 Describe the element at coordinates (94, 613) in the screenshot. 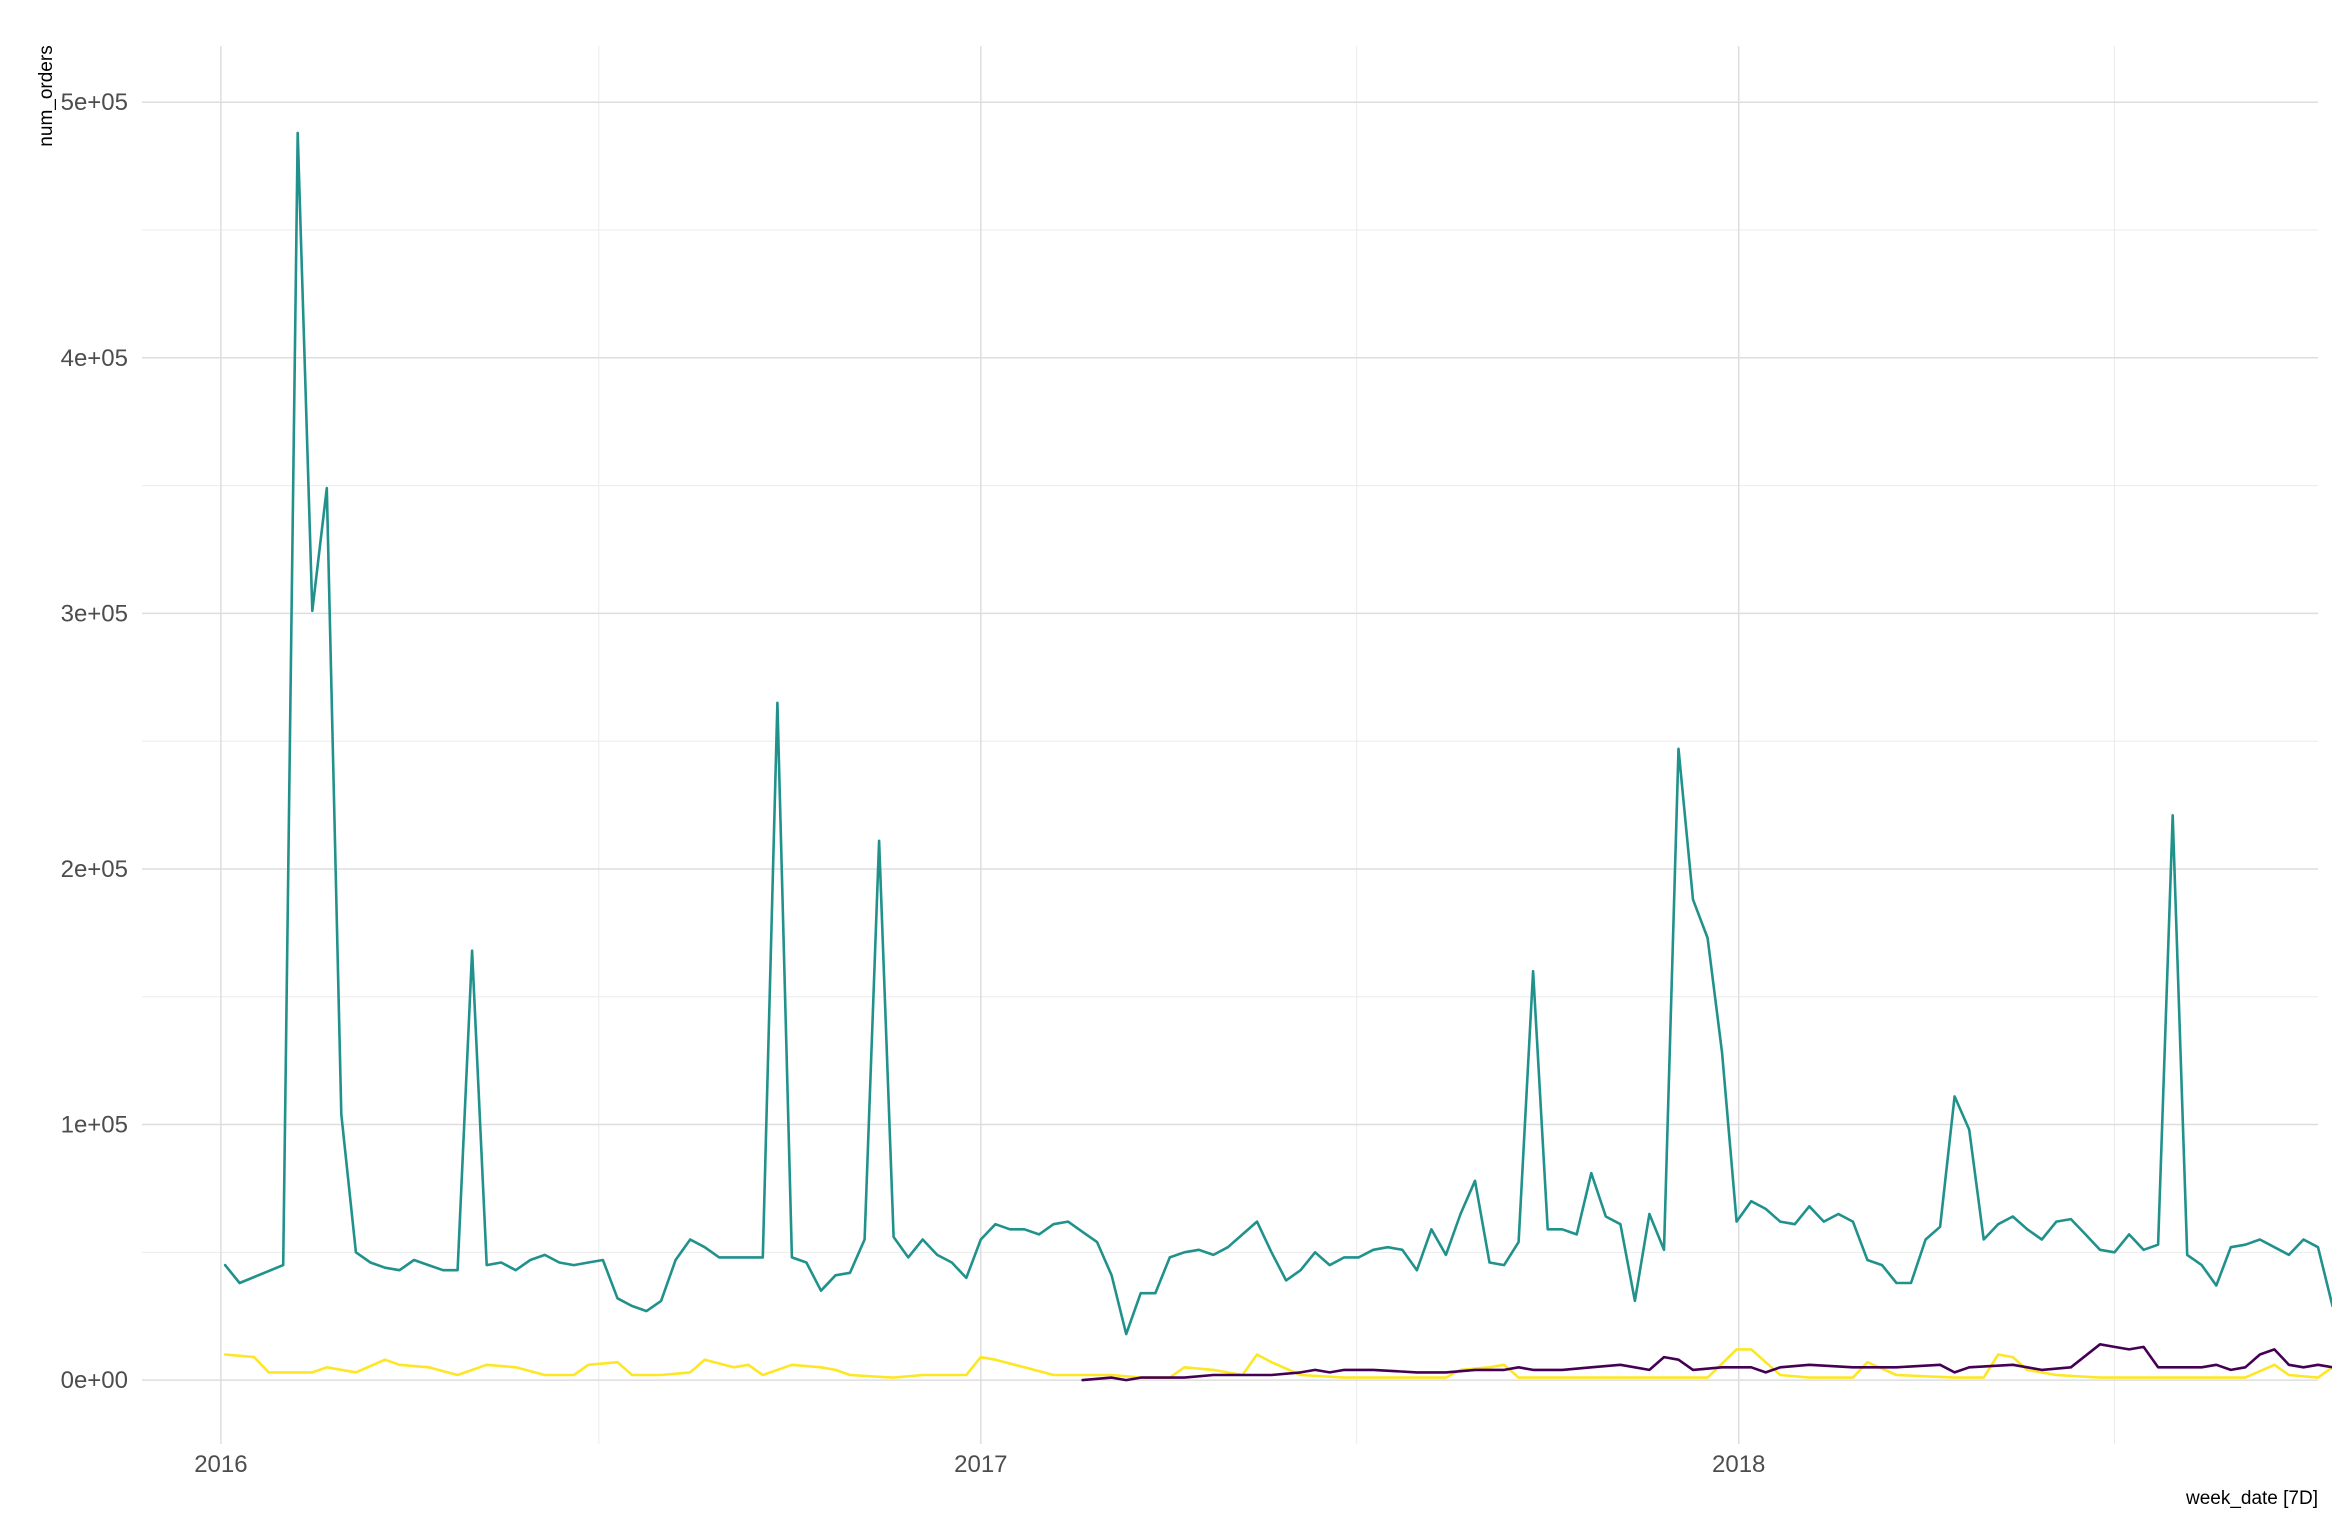

I see `y-tick-label: 3e+05` at that location.